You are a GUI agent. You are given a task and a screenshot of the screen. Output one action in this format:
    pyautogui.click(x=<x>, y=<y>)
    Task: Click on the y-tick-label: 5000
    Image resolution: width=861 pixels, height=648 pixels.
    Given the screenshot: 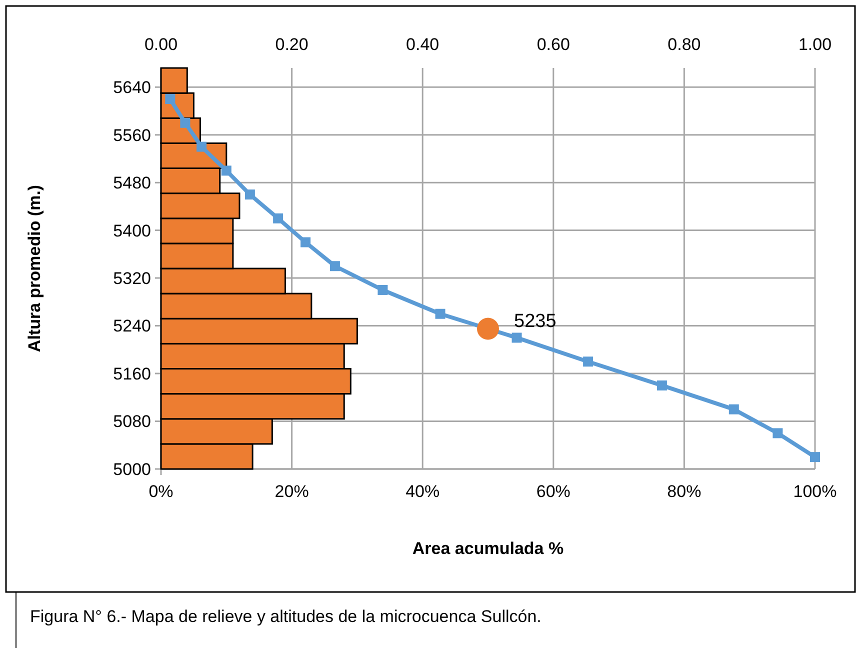 What is the action you would take?
    pyautogui.click(x=132, y=469)
    